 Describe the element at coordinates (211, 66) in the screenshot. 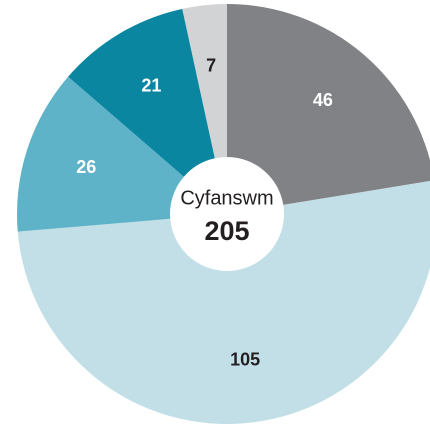

I see `slice-label: 7` at that location.